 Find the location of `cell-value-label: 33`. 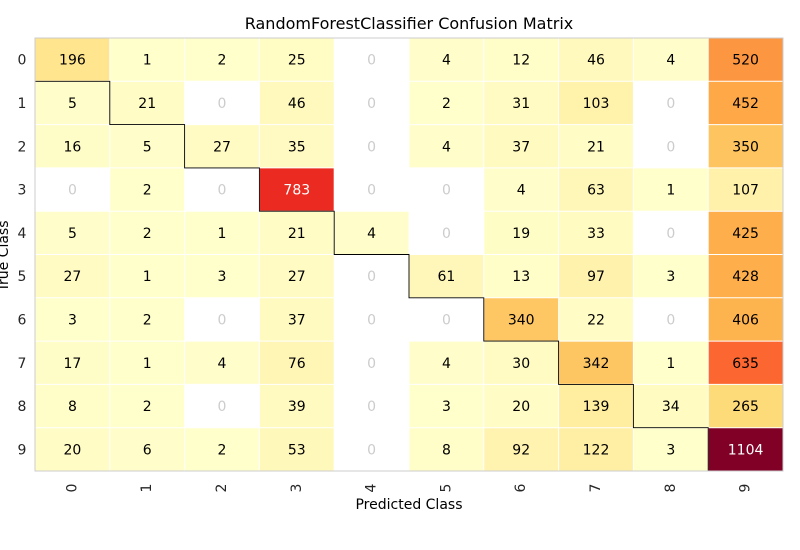

cell-value-label: 33 is located at coordinates (596, 234).